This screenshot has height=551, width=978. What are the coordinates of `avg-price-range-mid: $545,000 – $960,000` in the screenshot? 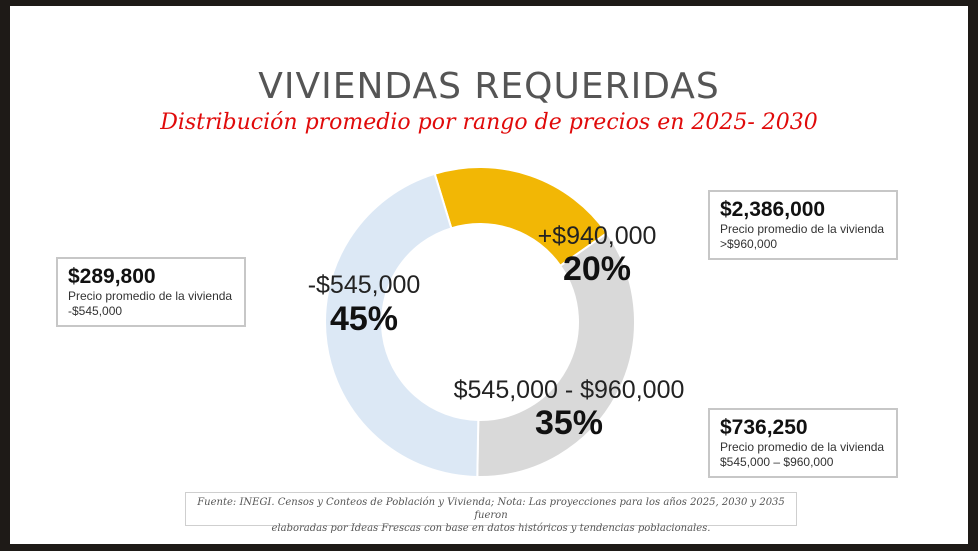 It's located at (777, 462).